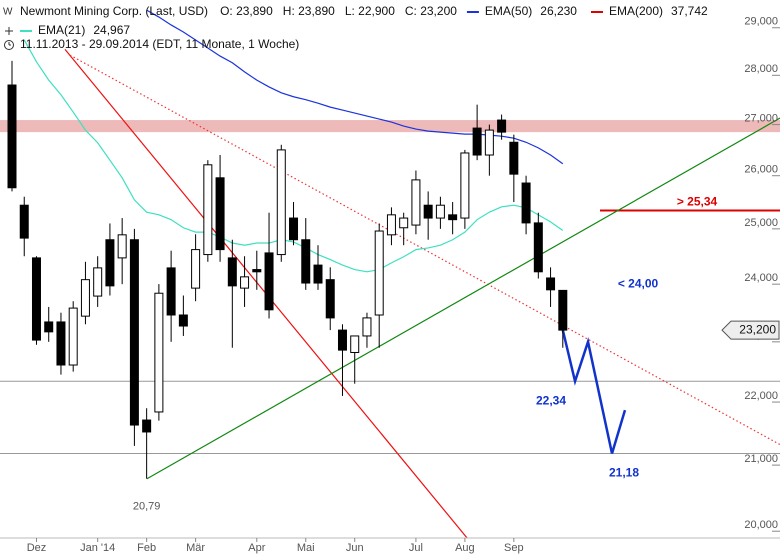  Describe the element at coordinates (761, 118) in the screenshot. I see `y-tick-label: 27,000` at that location.